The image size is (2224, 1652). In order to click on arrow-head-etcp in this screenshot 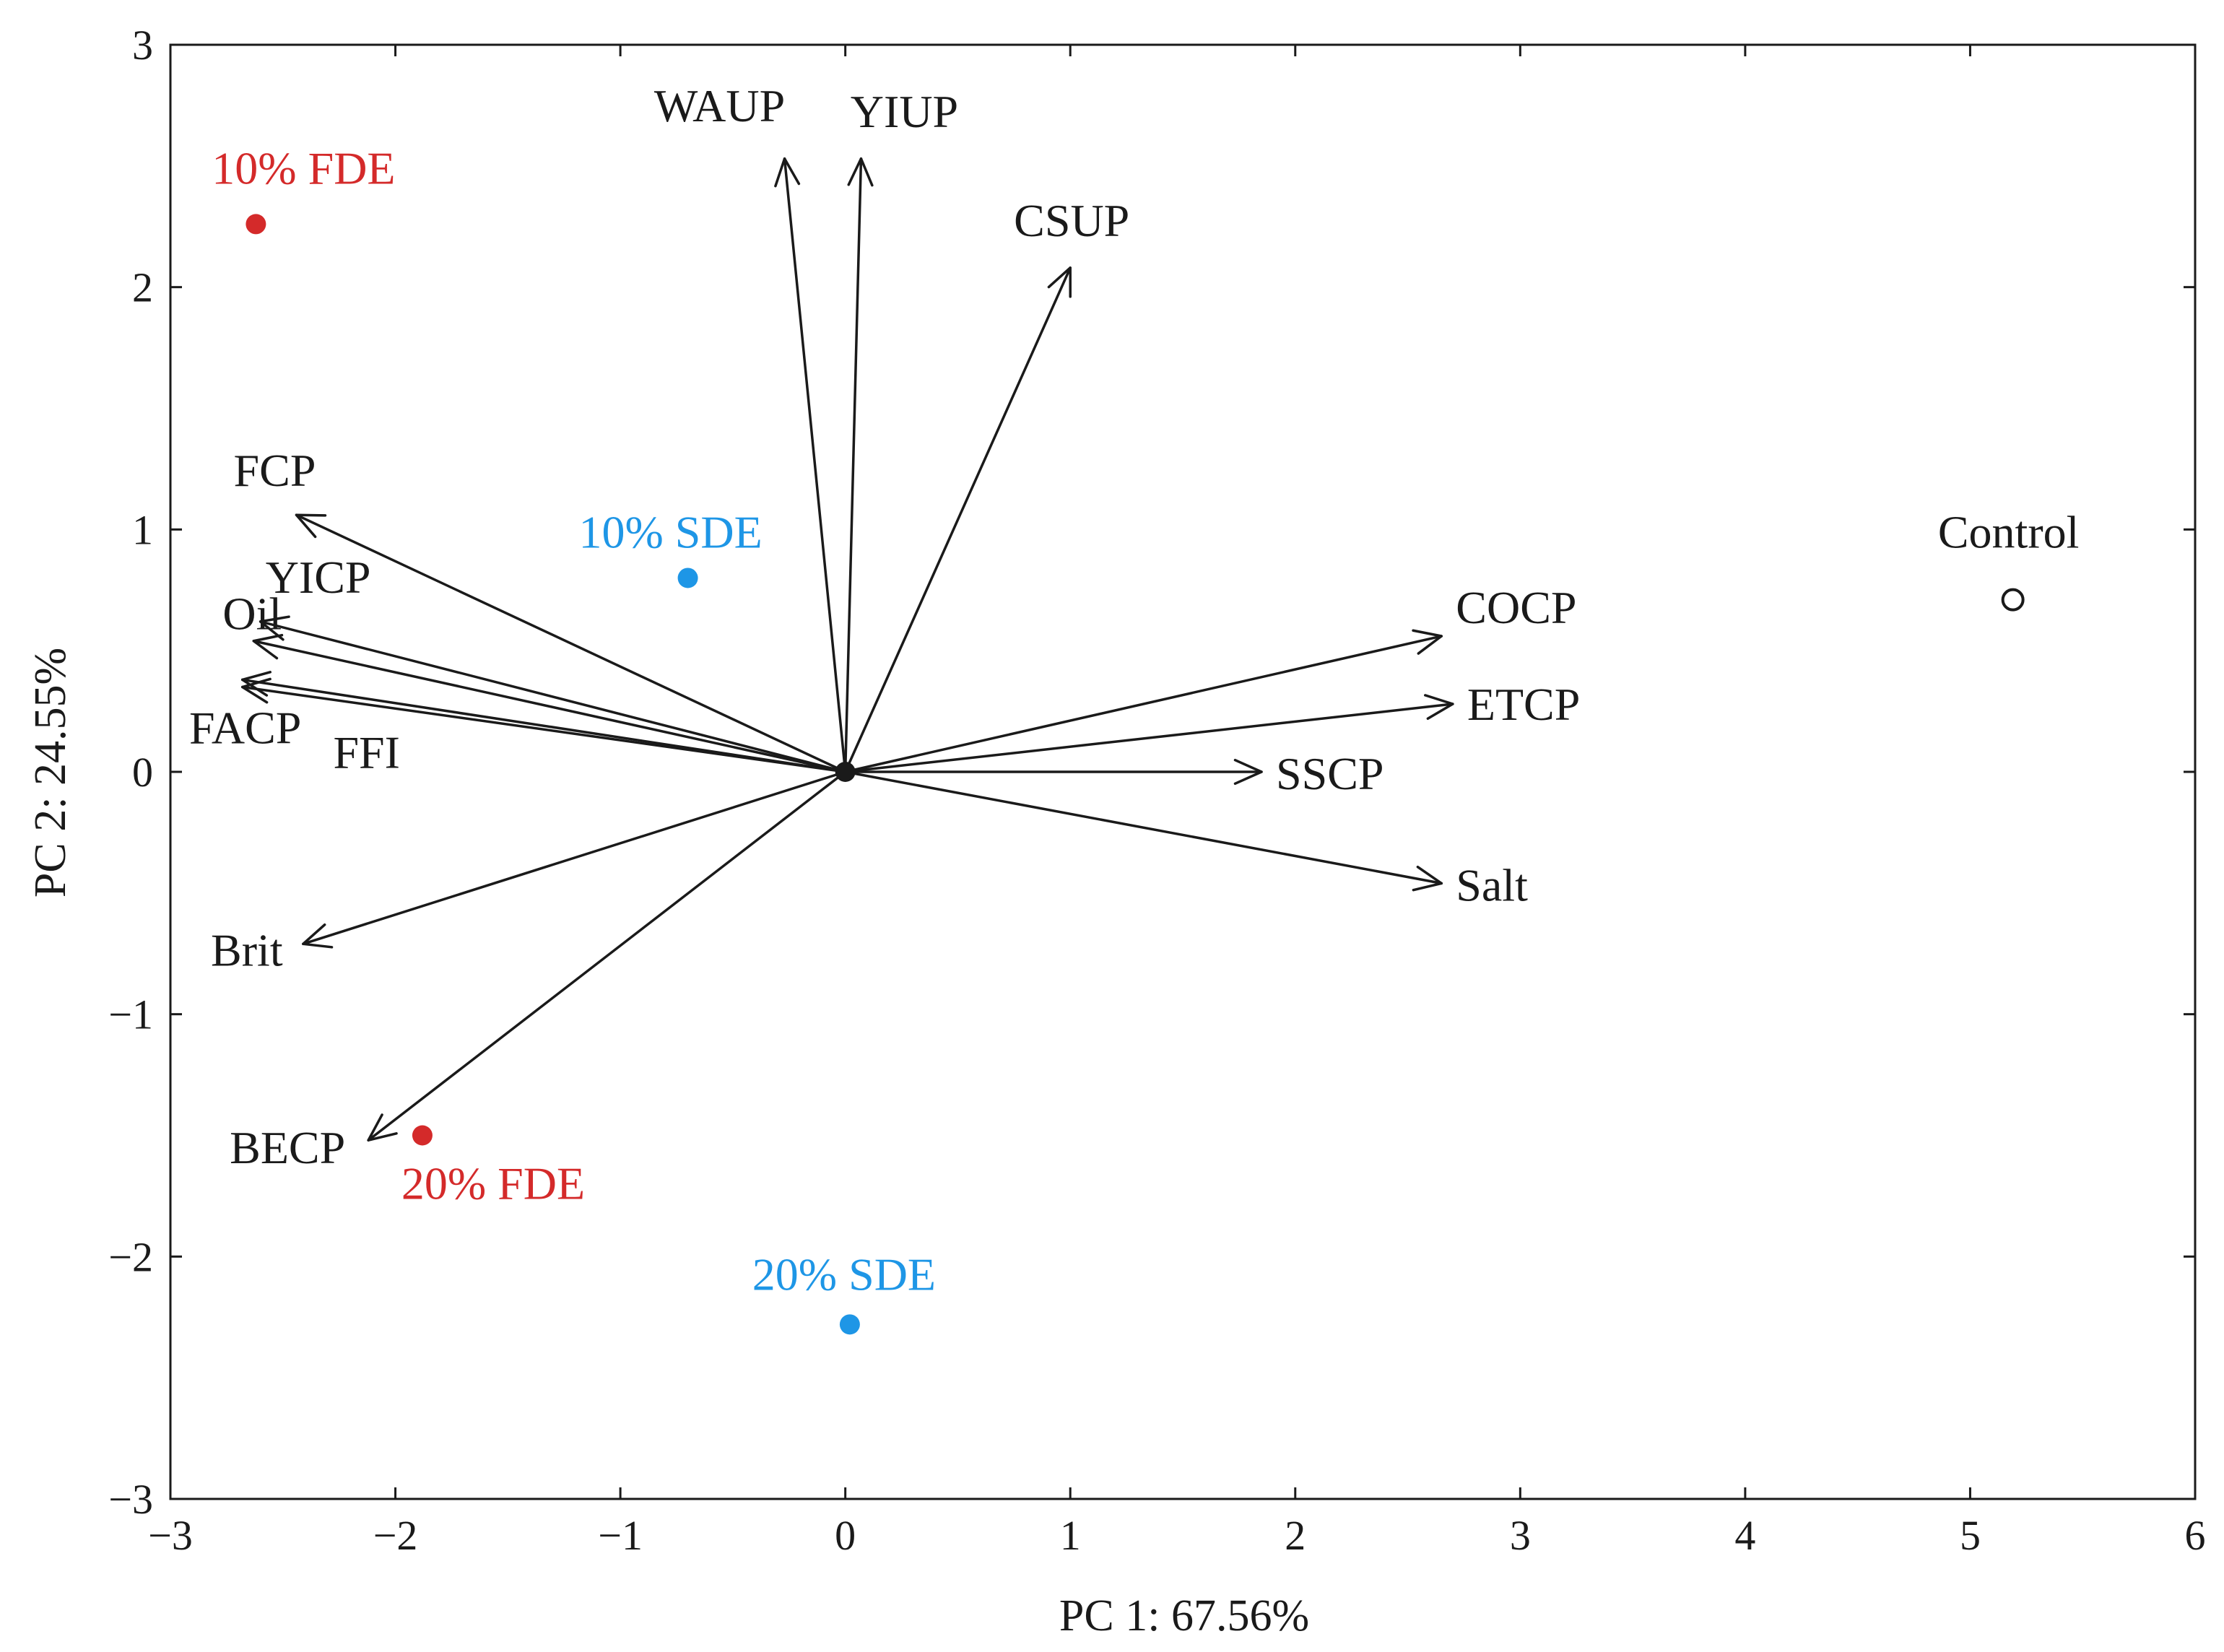, I will do `click(1439, 707)`.